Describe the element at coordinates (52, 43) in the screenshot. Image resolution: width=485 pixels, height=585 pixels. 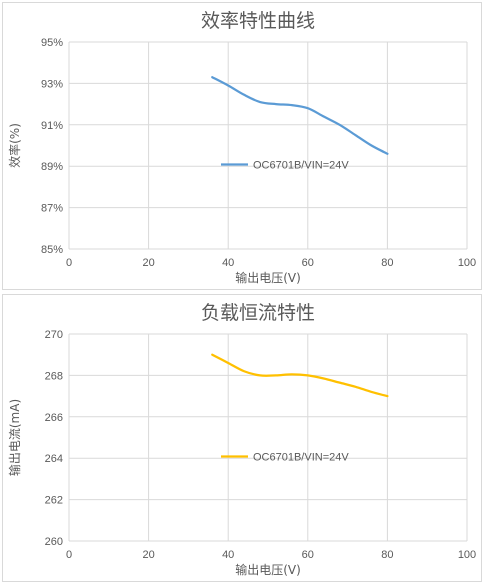
I see `y-tick-label: 95%` at that location.